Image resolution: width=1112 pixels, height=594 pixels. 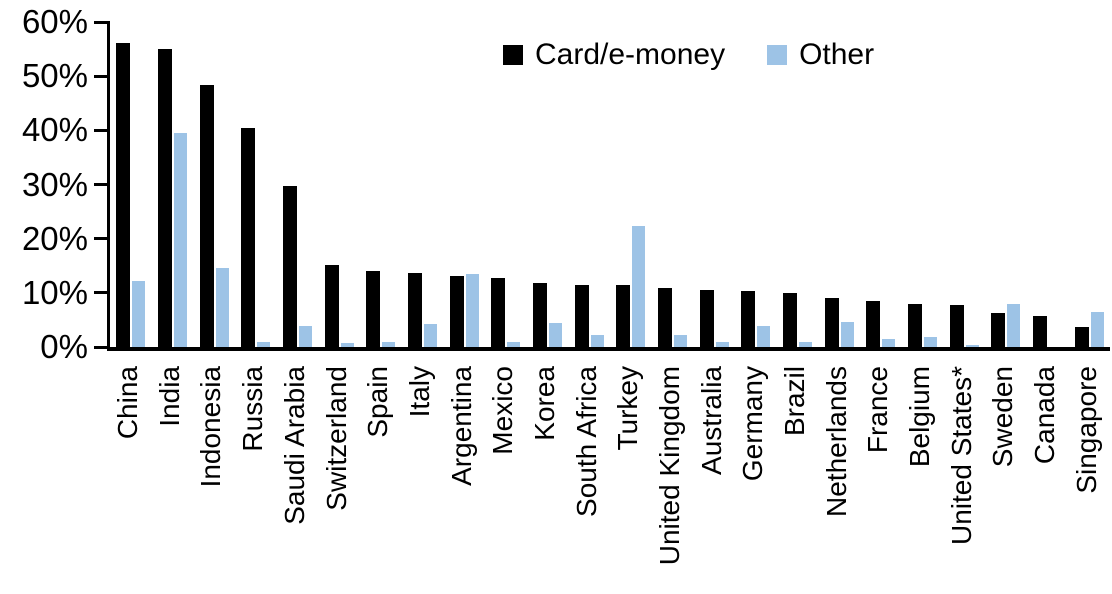 What do you see at coordinates (378, 402) in the screenshot?
I see `x-label-cell: Spain` at bounding box center [378, 402].